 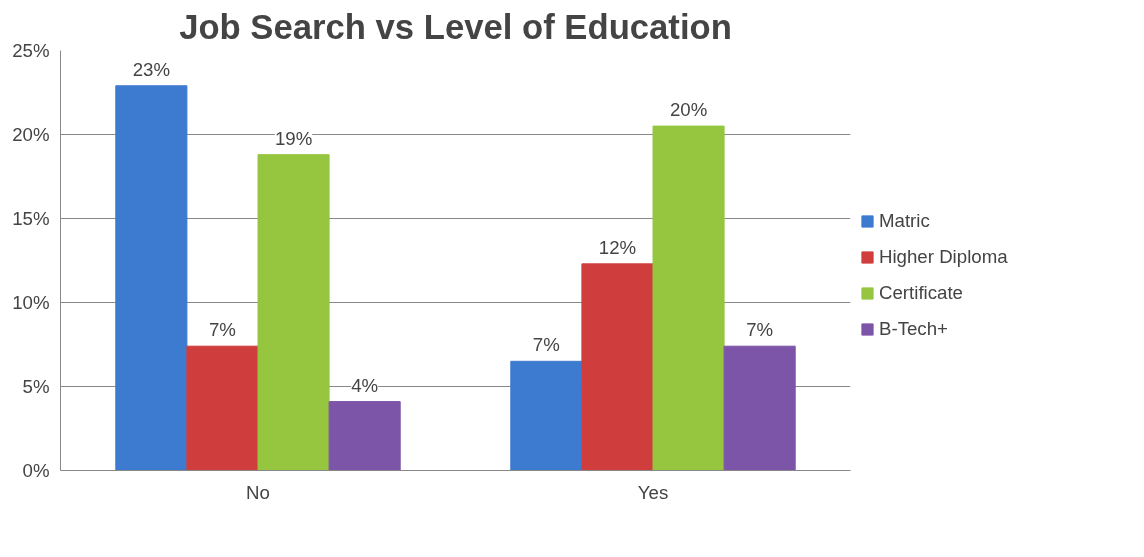 What do you see at coordinates (943, 257) in the screenshot?
I see `legend-label: Higher Diploma` at bounding box center [943, 257].